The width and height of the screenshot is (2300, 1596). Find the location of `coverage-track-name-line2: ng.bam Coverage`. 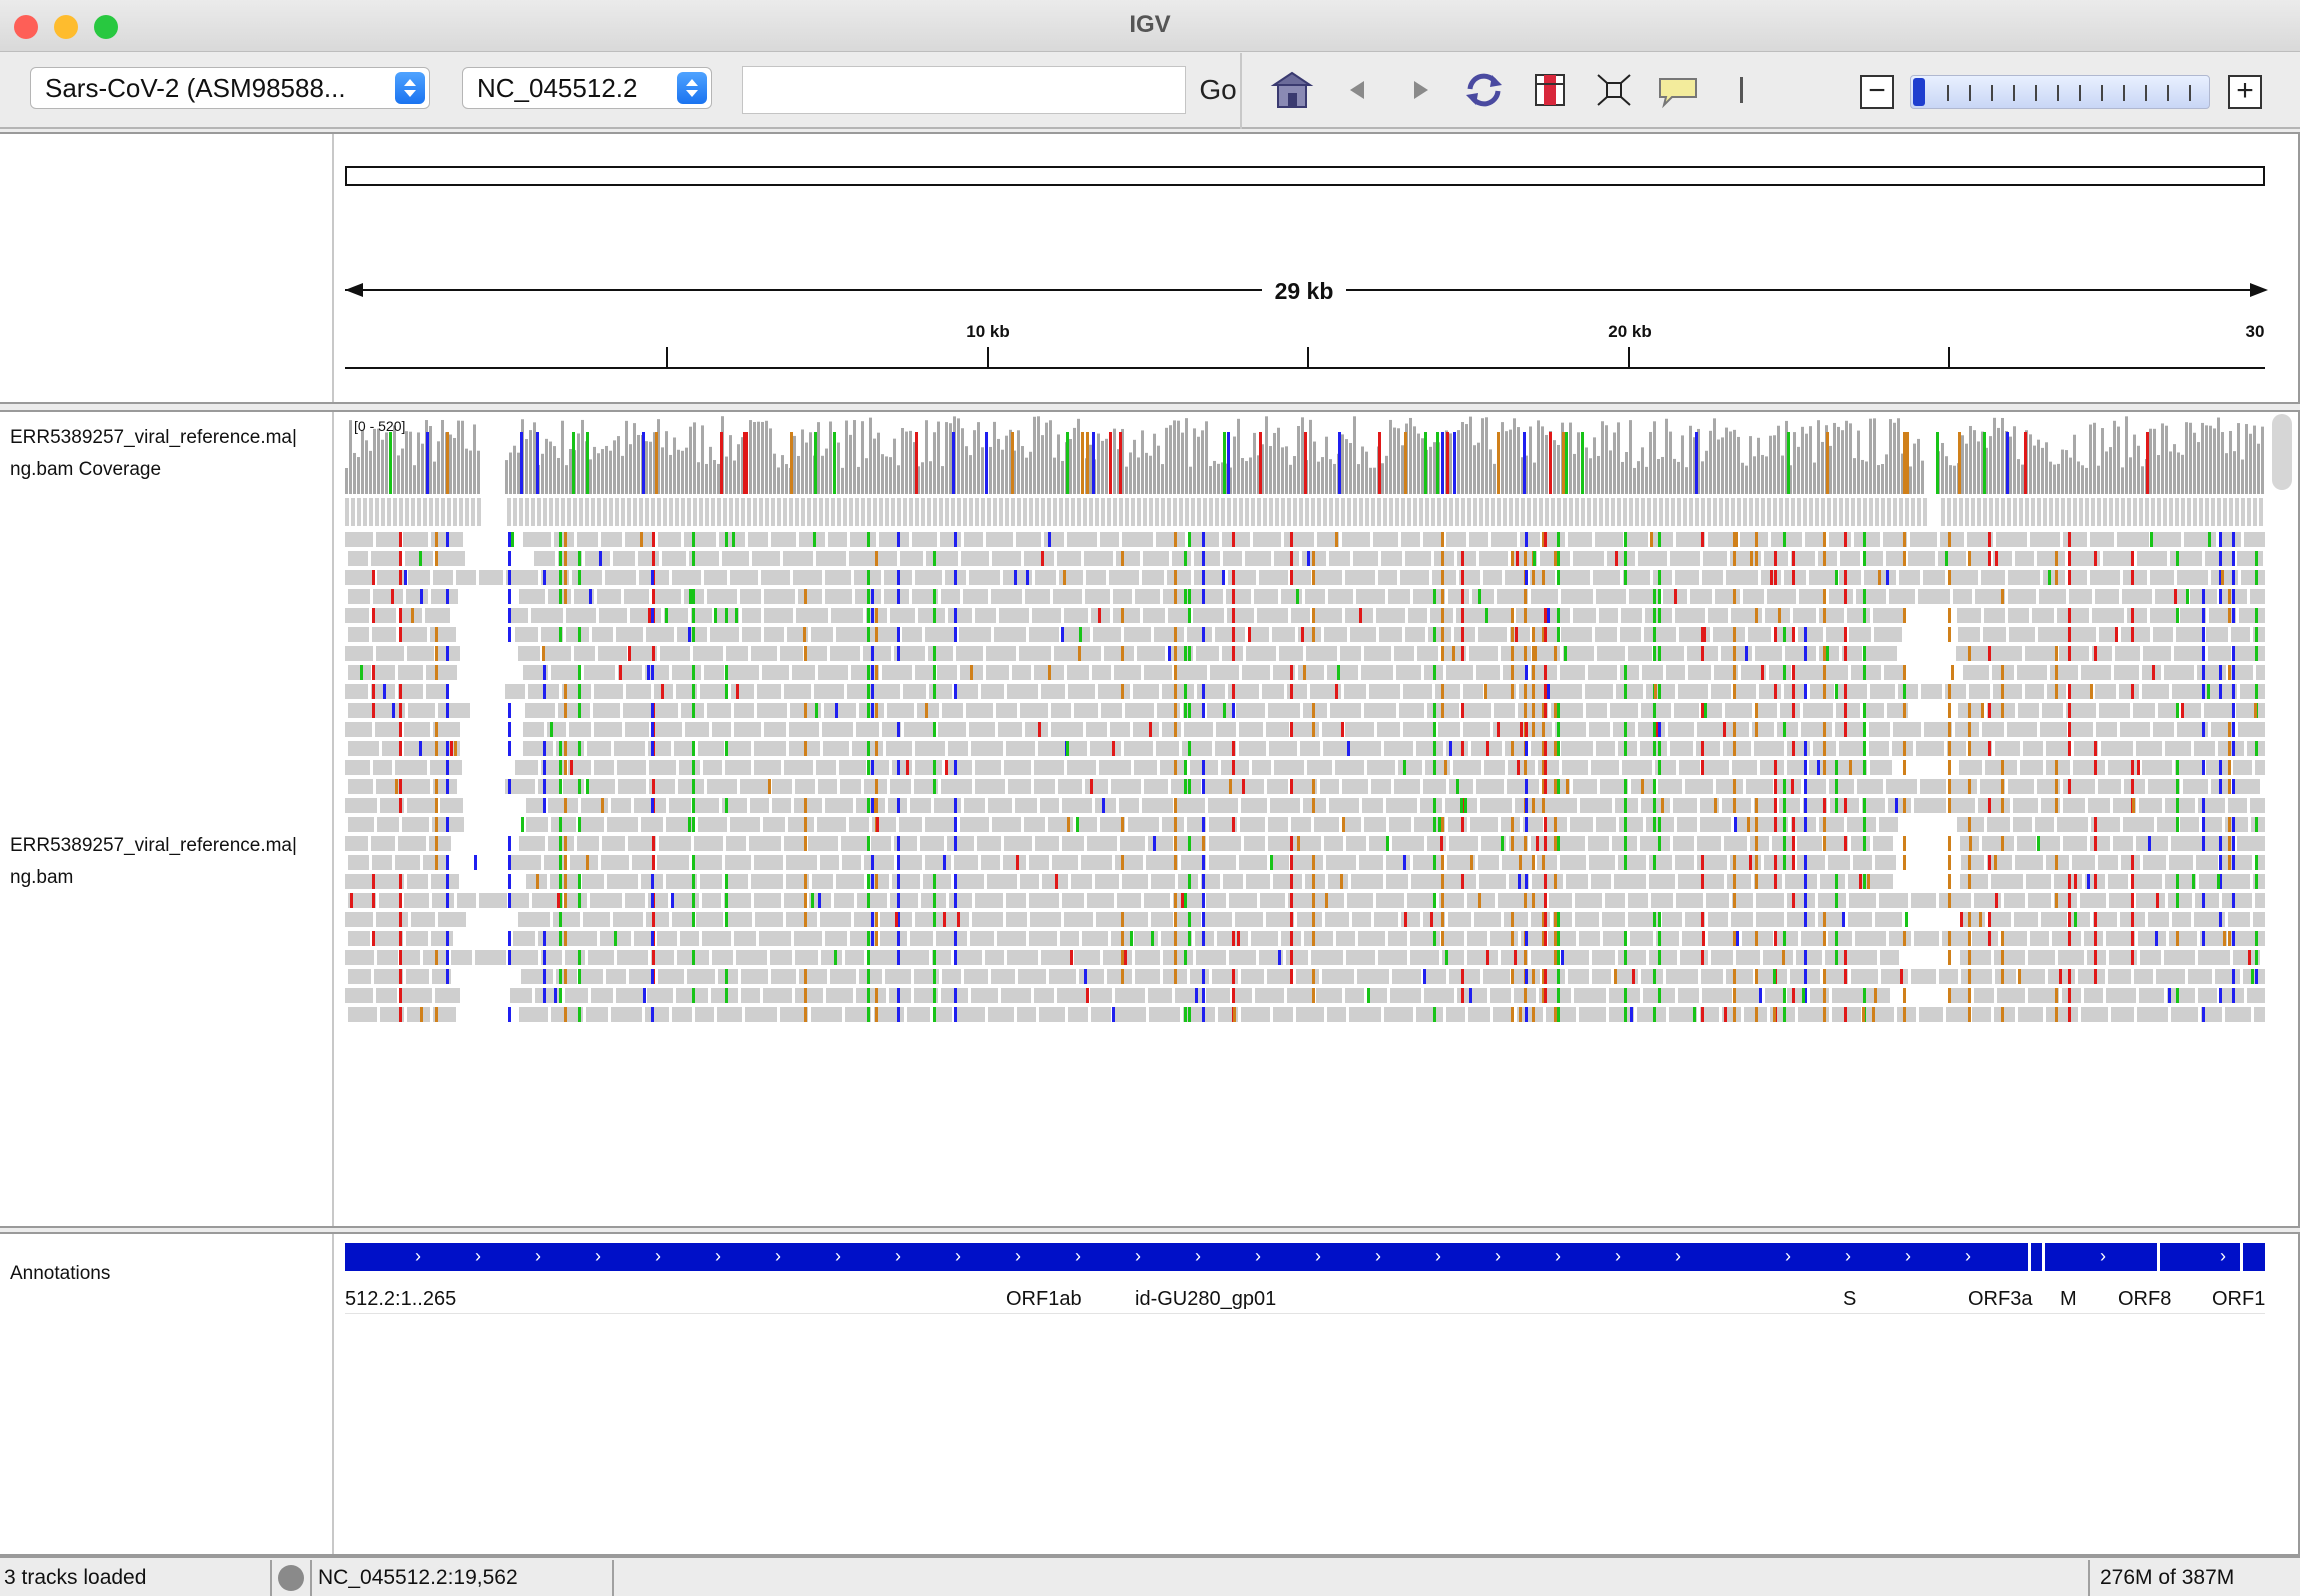

coverage-track-name-line2: ng.bam Coverage is located at coordinates (86, 469).